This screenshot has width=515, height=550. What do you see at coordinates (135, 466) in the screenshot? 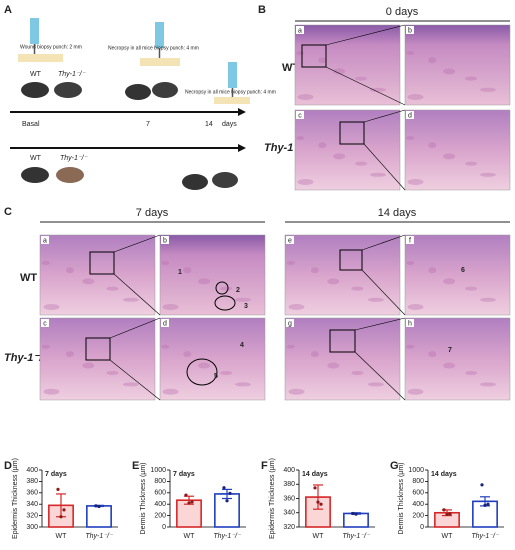
I see `panel-label: E` at bounding box center [135, 466].